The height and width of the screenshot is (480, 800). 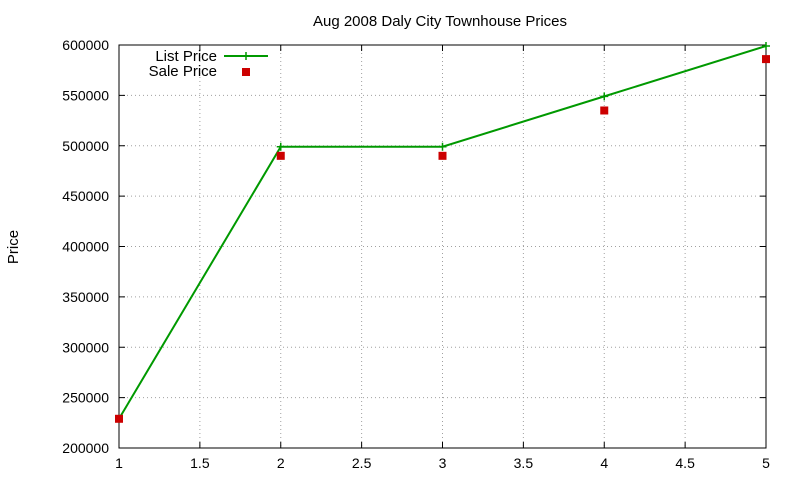 What do you see at coordinates (85, 247) in the screenshot?
I see `y-tick-label: 400000` at bounding box center [85, 247].